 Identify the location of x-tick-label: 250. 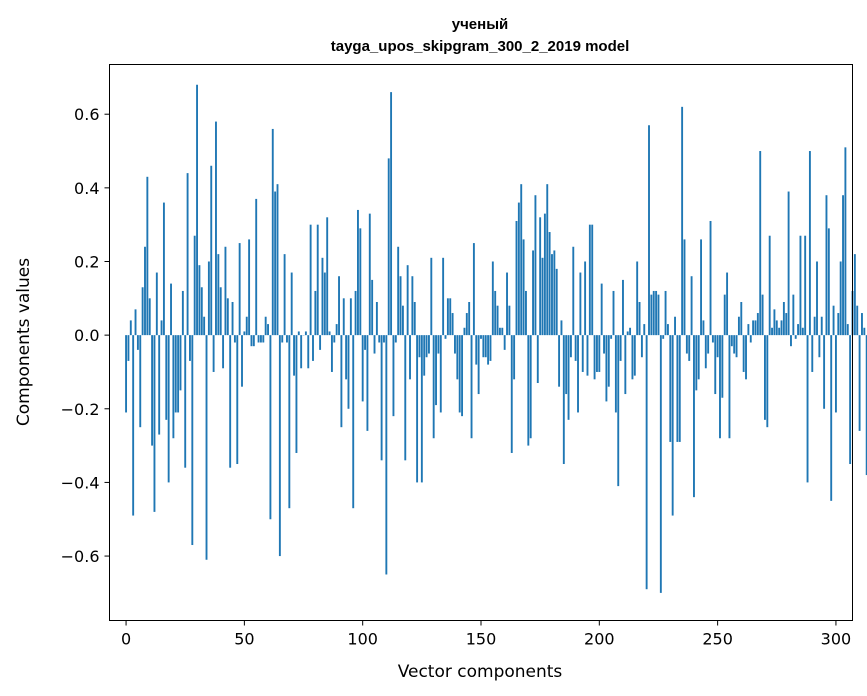
(717, 639).